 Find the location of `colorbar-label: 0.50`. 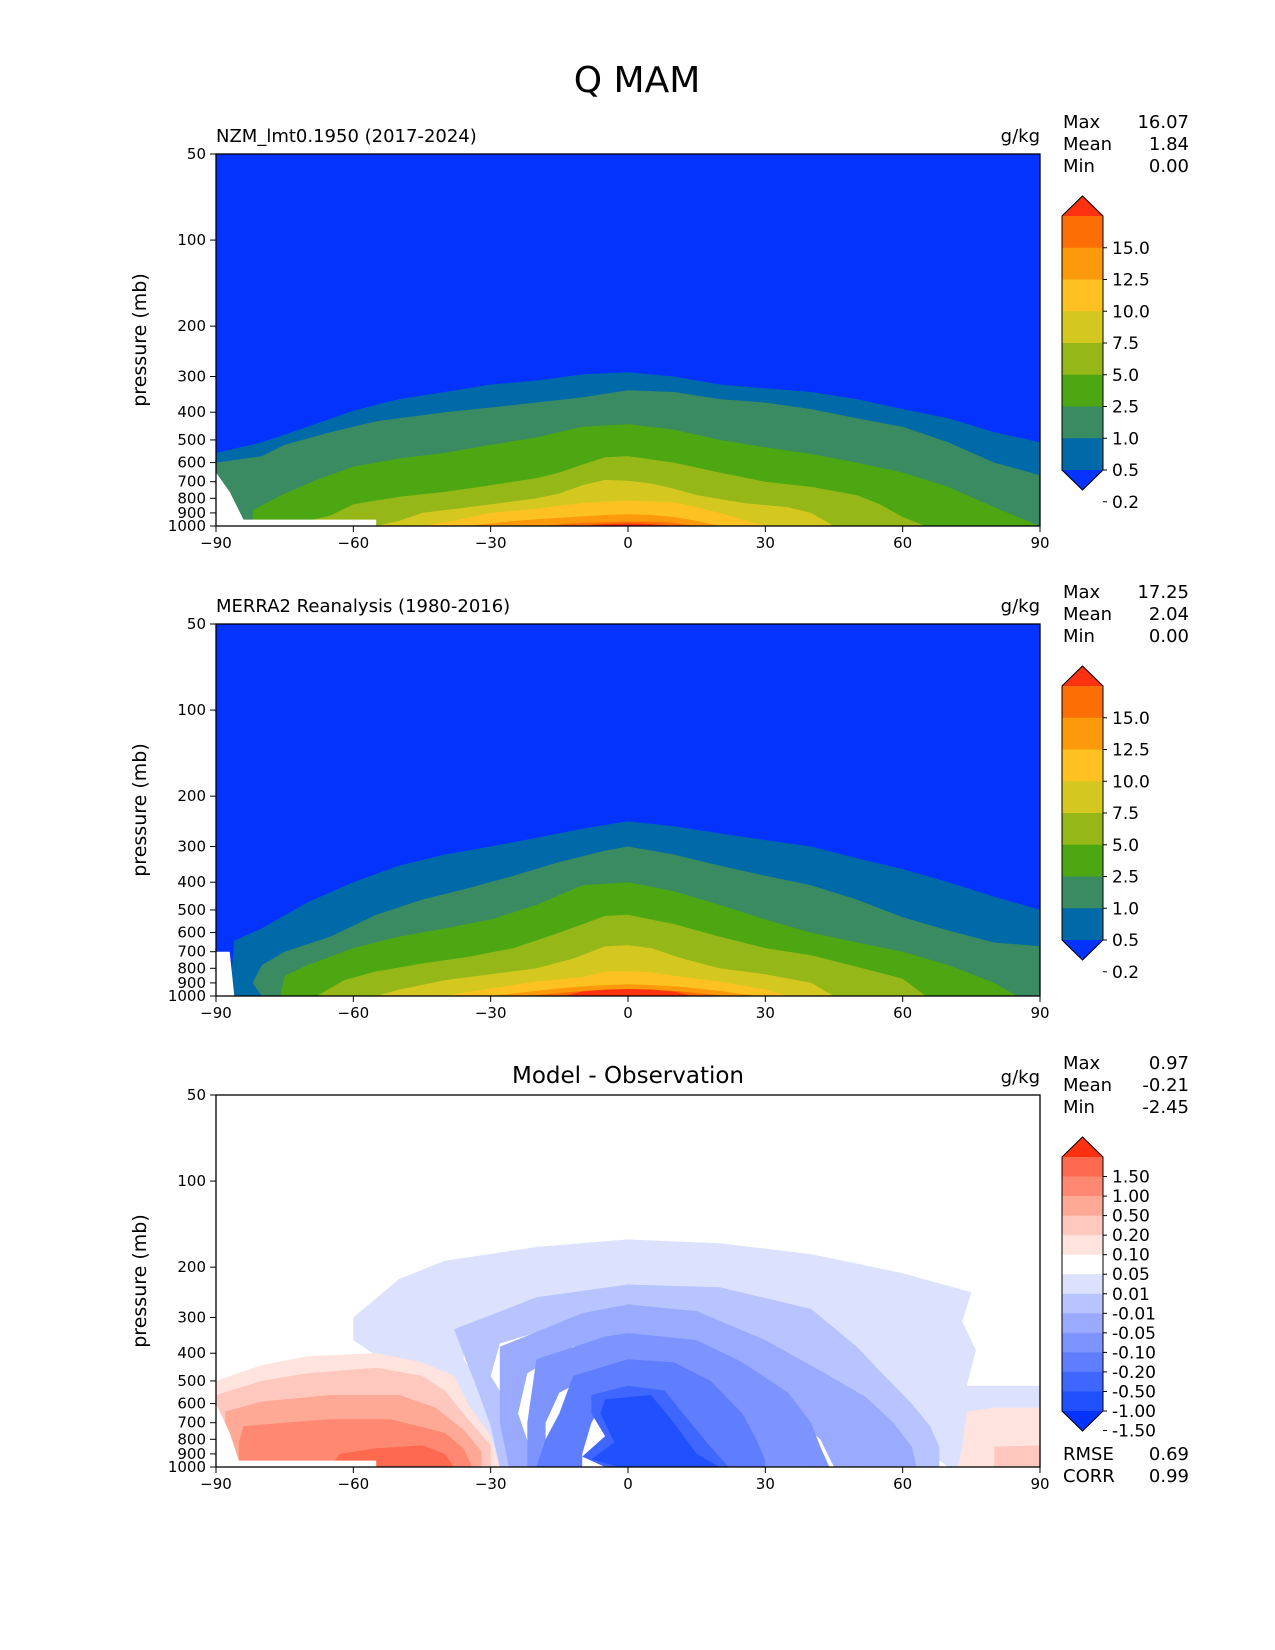

colorbar-label: 0.50 is located at coordinates (1131, 1217).